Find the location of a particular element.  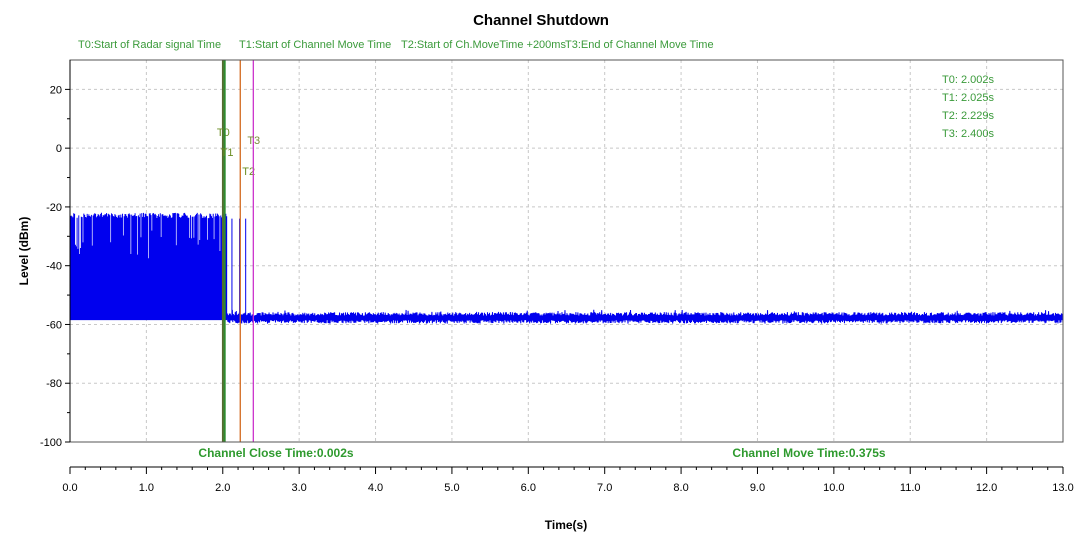

y-tick-label: -20 is located at coordinates (54, 208).